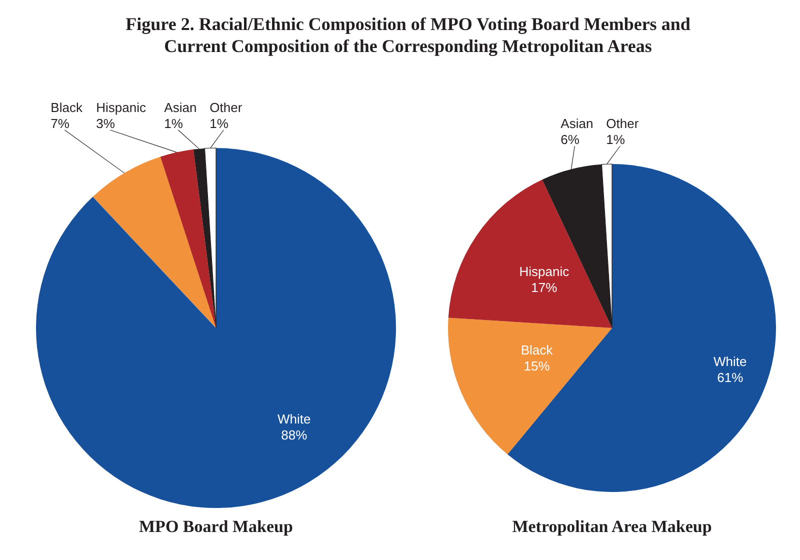 Image resolution: width=800 pixels, height=560 pixels. What do you see at coordinates (612, 526) in the screenshot?
I see `text: Metropolitan Area Makeup` at bounding box center [612, 526].